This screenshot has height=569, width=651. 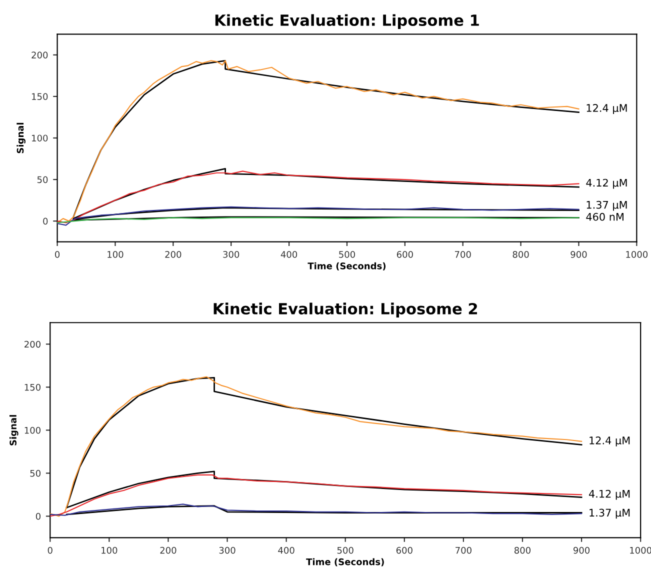 What do you see at coordinates (347, 21) in the screenshot?
I see `chart-title: Kinetic Evaluation: Liposome 1` at bounding box center [347, 21].